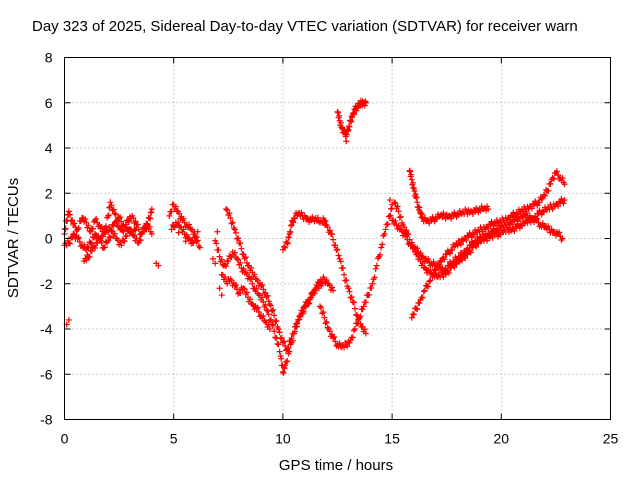  Describe the element at coordinates (449, 197) in the screenshot. I see `series-track-l` at that location.